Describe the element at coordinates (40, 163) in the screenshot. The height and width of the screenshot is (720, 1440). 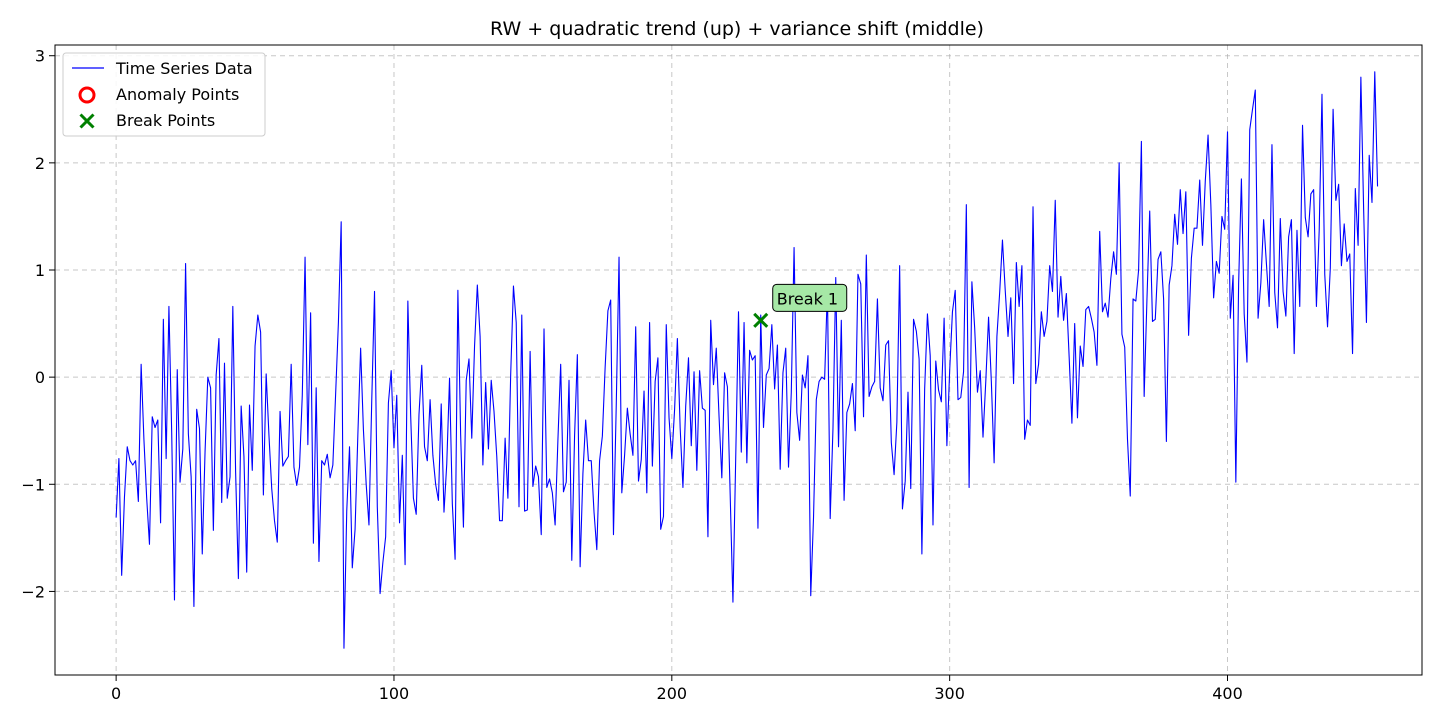
I see `y-tick-label: 2` at that location.